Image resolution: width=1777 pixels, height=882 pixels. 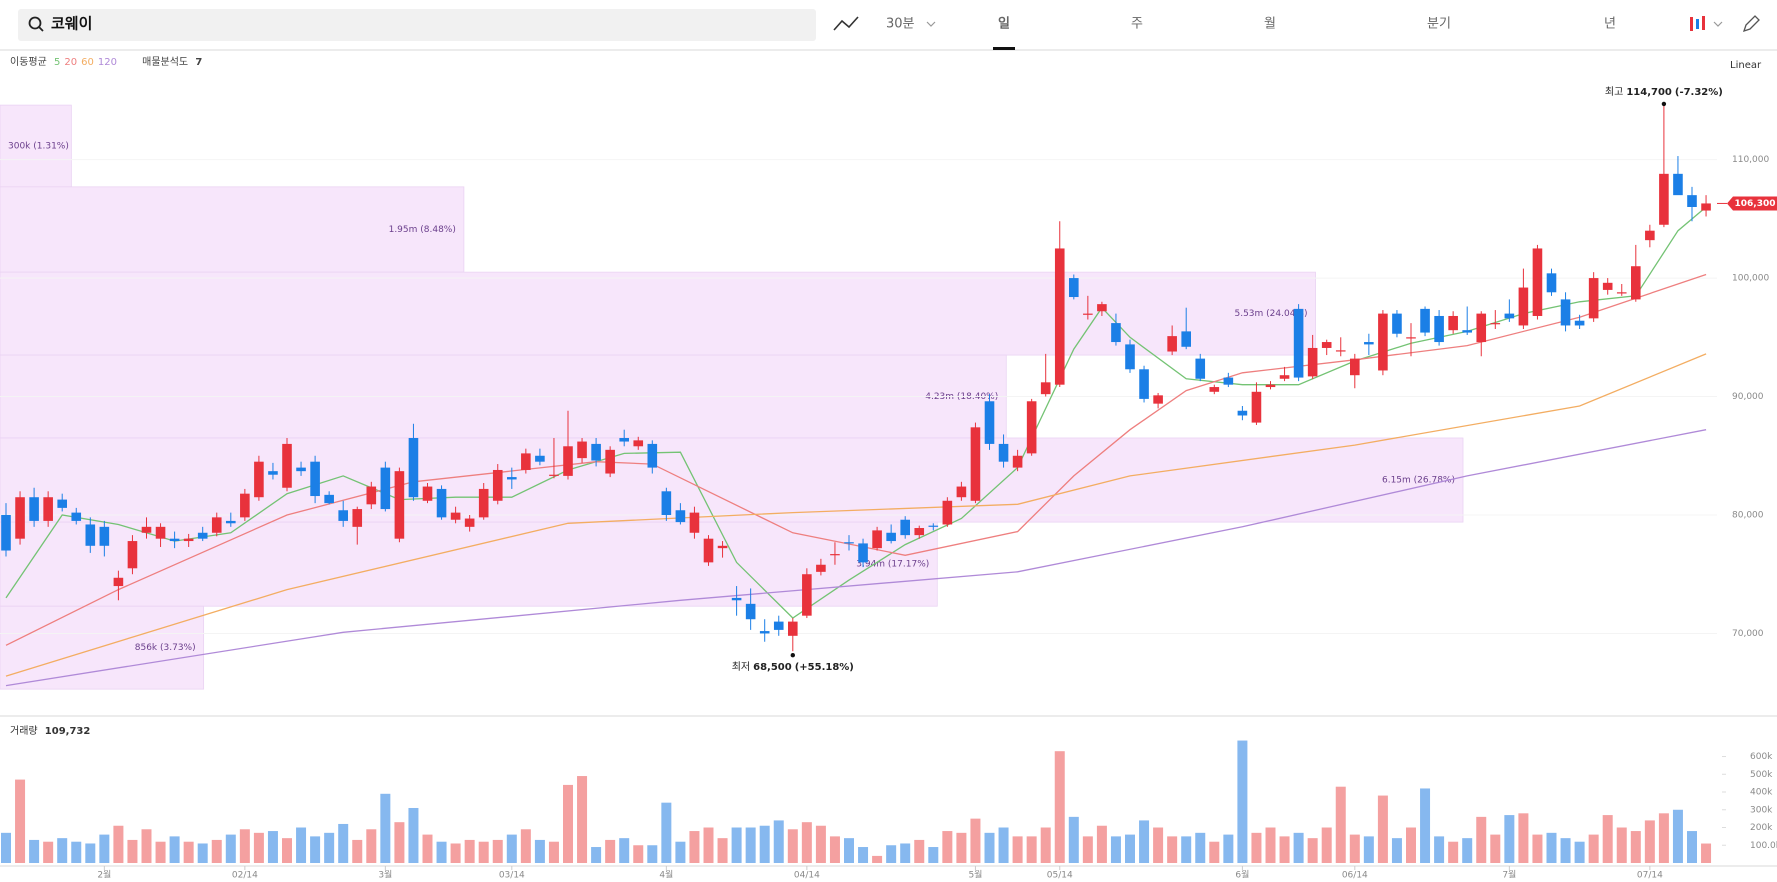 I want to click on extreme-dot, so click(x=1664, y=104).